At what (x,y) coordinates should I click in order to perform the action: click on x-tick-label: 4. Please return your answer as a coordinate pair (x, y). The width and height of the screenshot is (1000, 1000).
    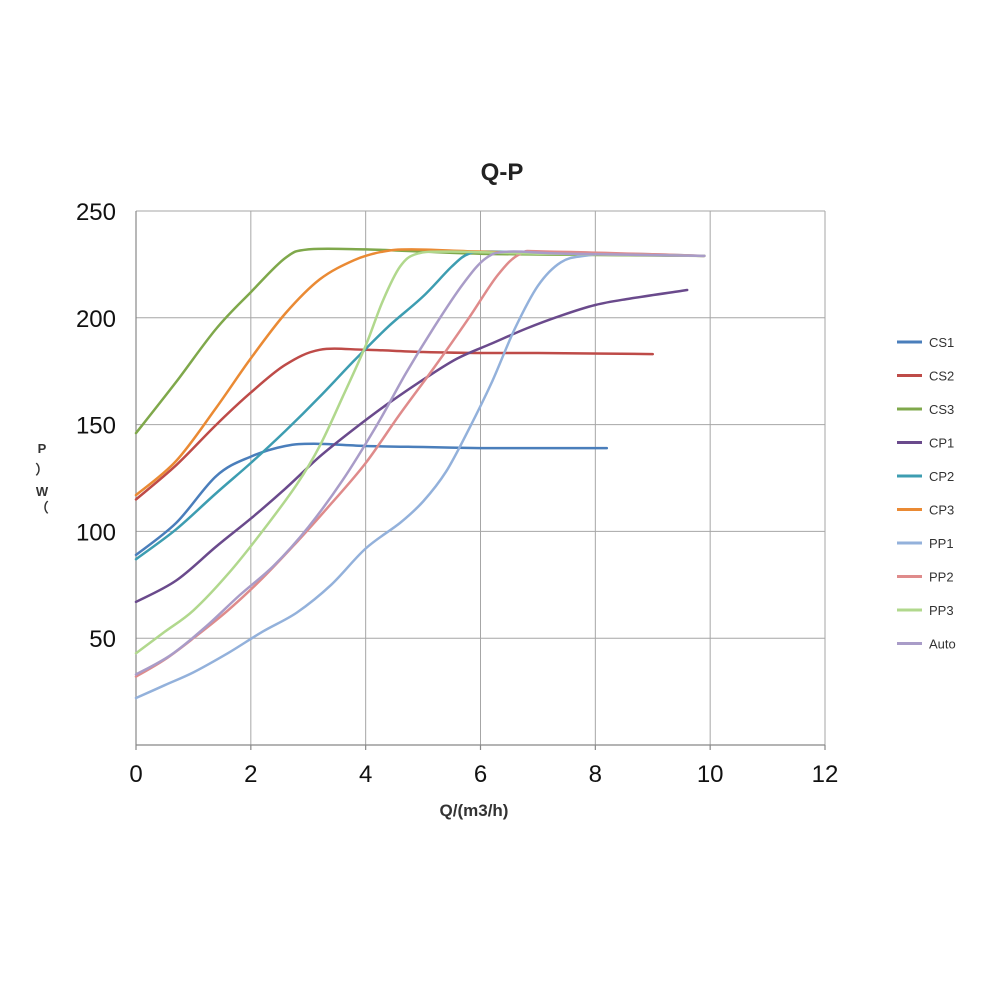
    Looking at the image, I should click on (365, 774).